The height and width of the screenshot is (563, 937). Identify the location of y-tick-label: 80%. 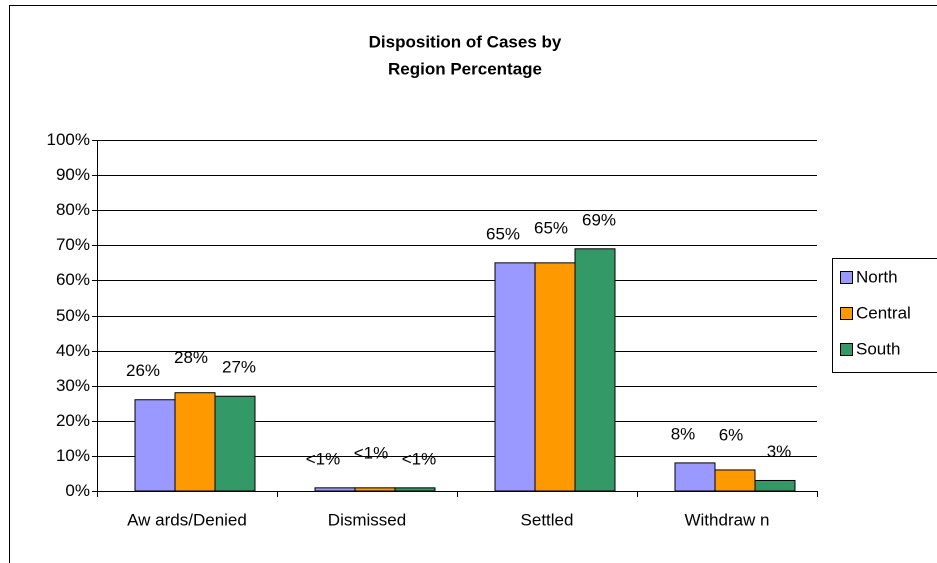
(73, 209).